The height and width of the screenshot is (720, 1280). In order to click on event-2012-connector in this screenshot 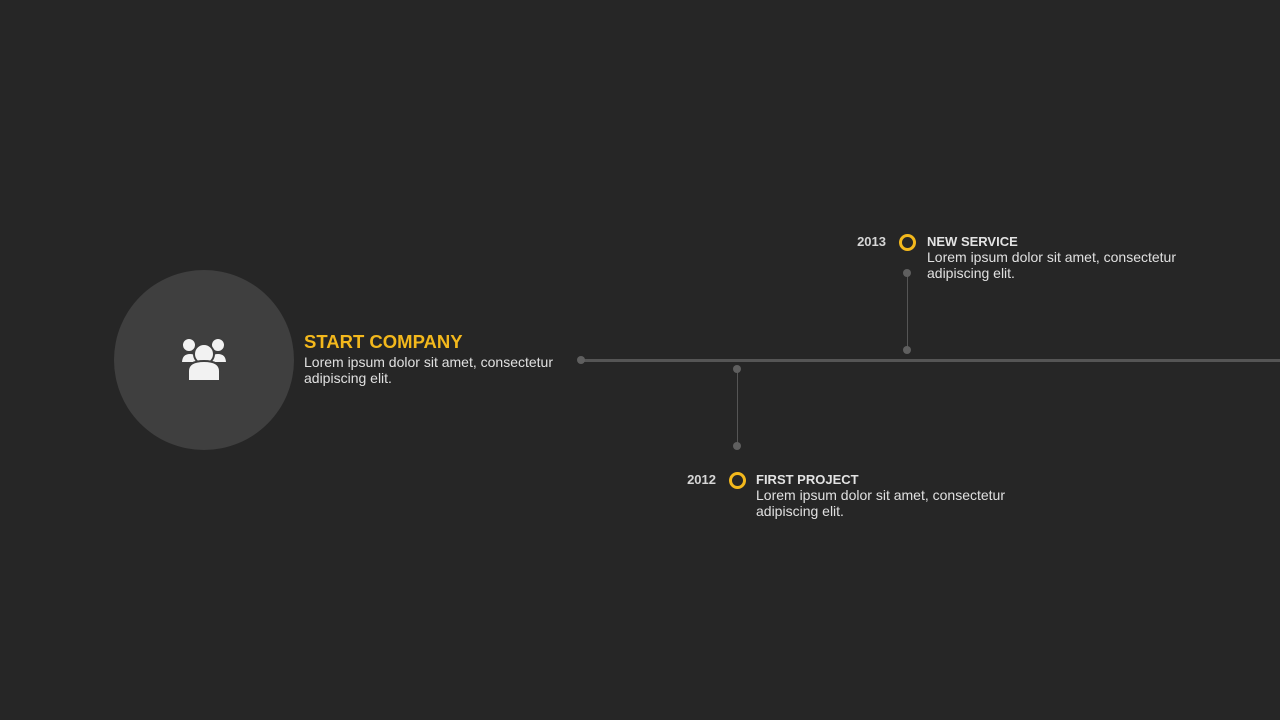, I will do `click(737, 407)`.